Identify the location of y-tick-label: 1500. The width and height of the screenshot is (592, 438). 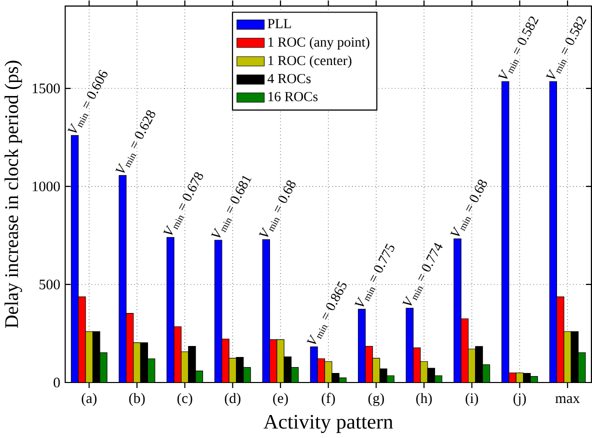
(46, 89).